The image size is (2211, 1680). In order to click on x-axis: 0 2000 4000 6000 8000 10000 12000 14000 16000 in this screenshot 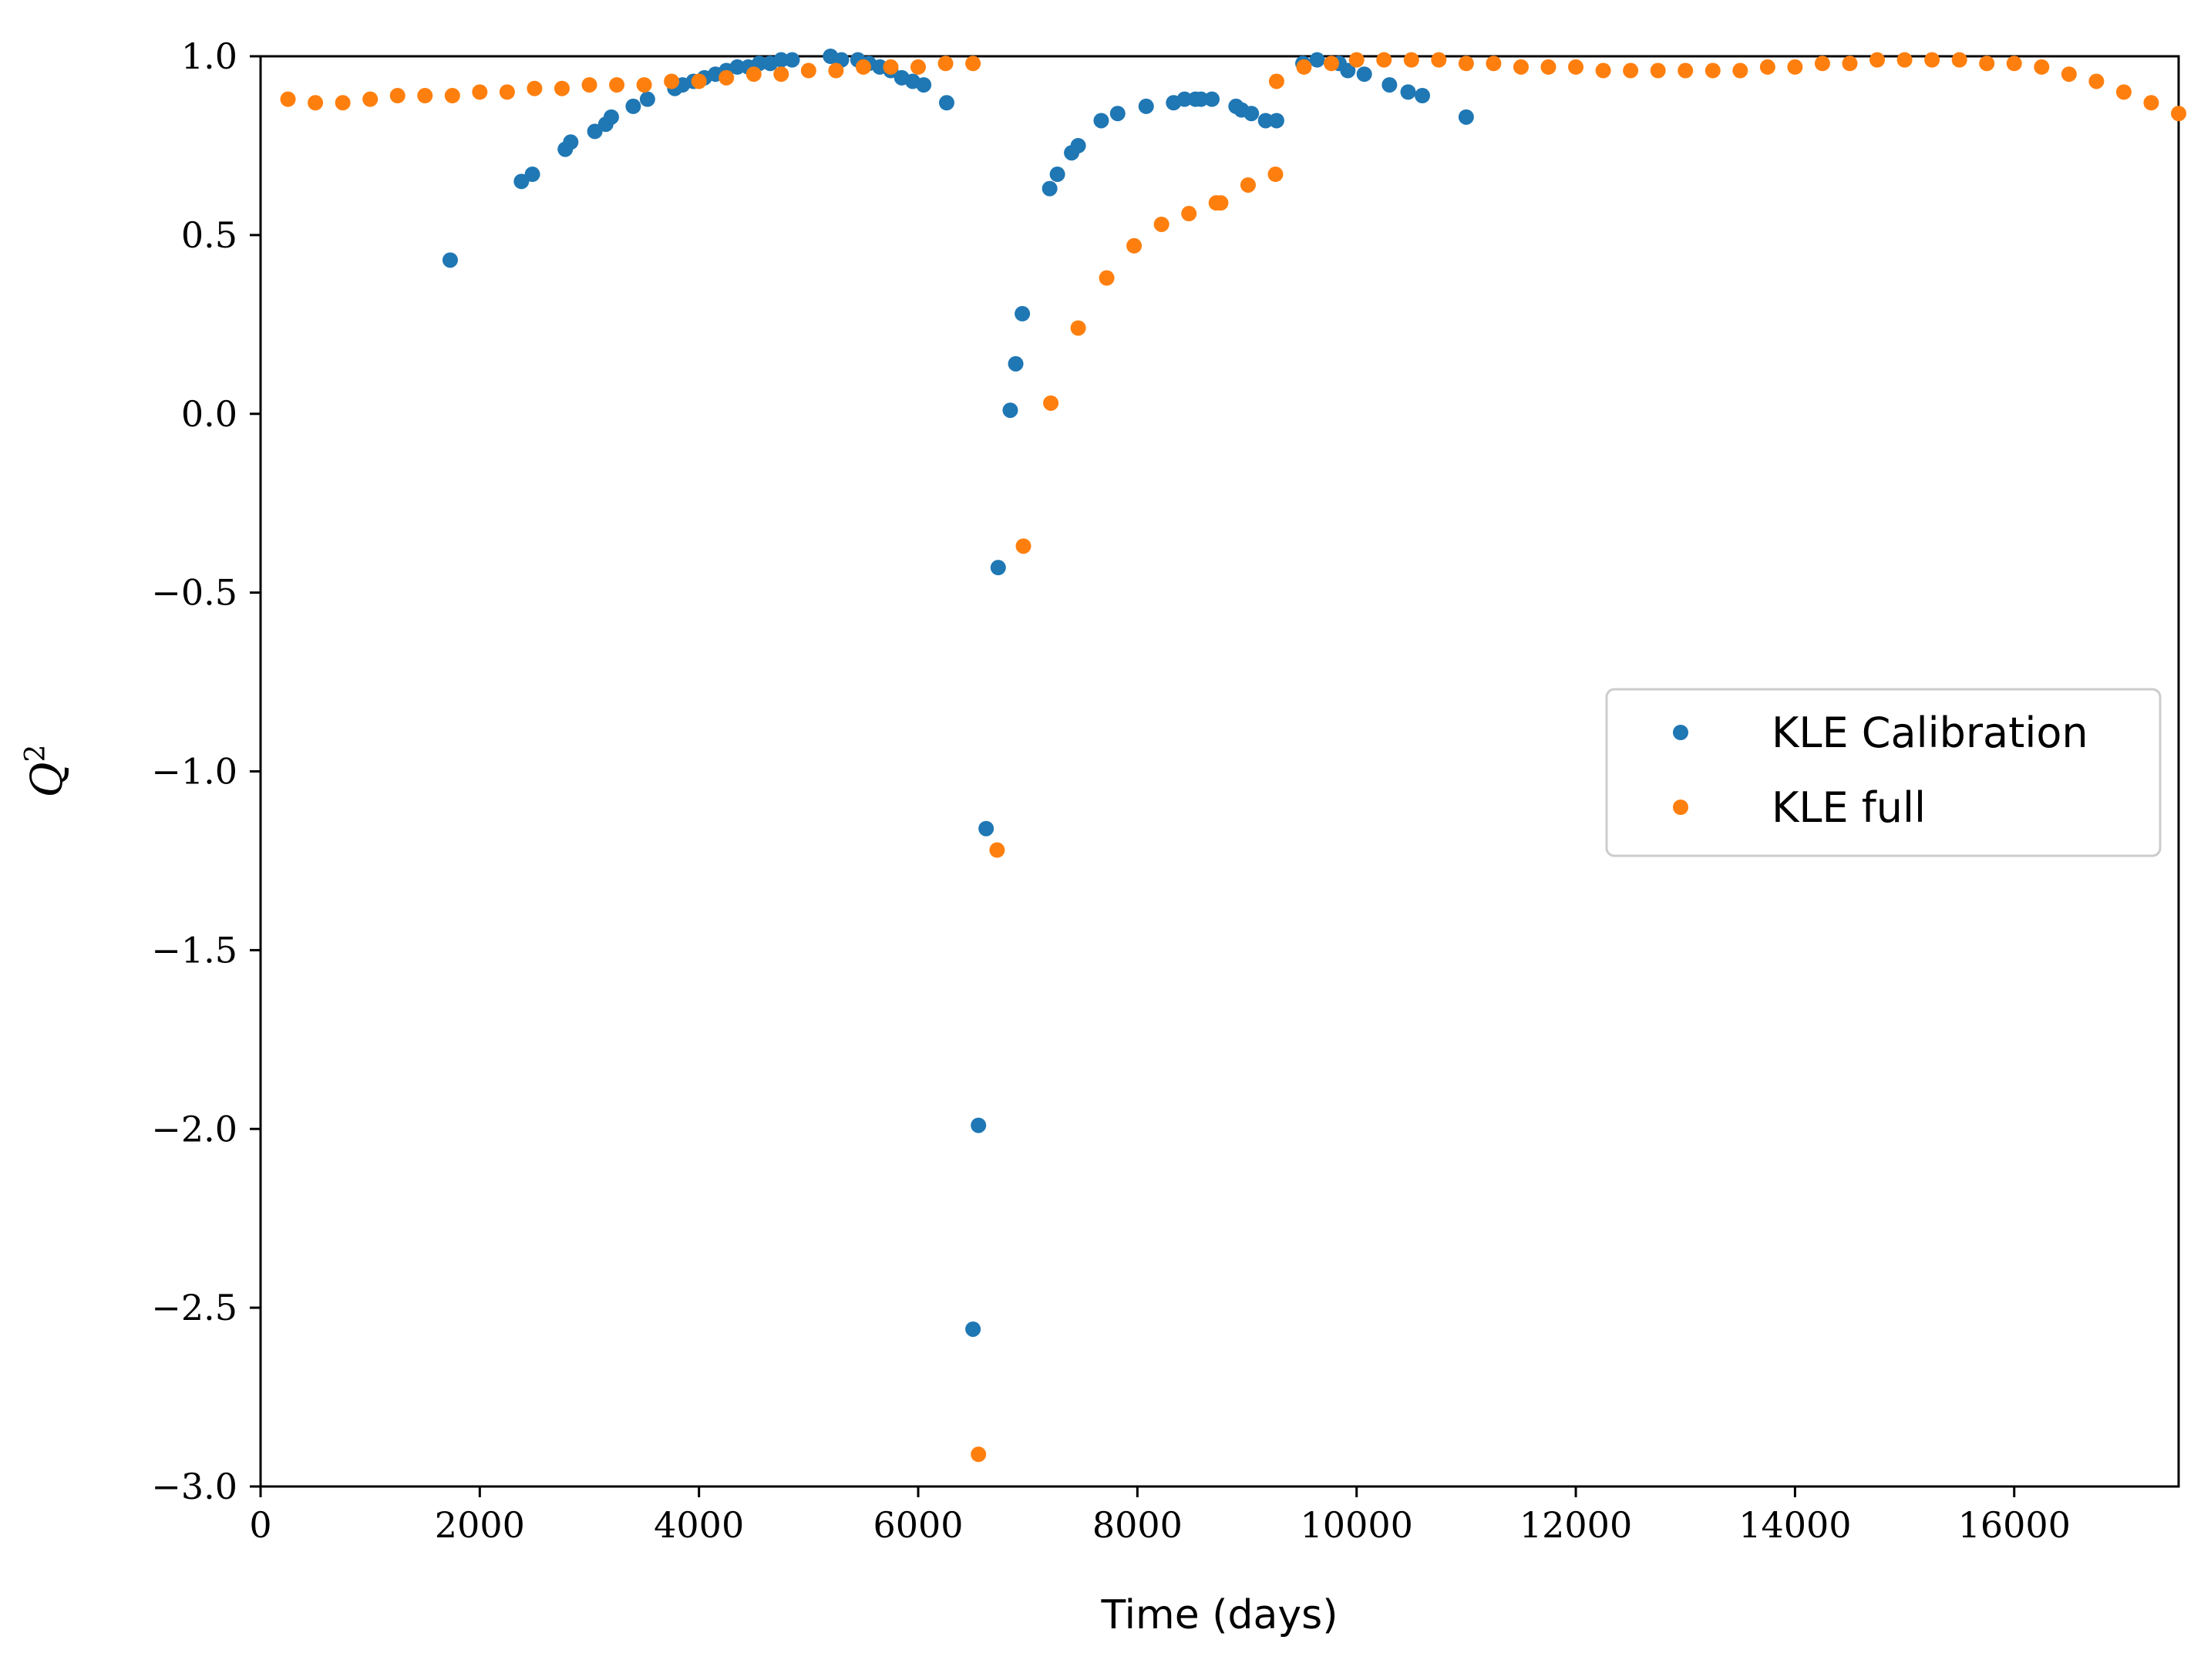, I will do `click(1160, 1516)`.